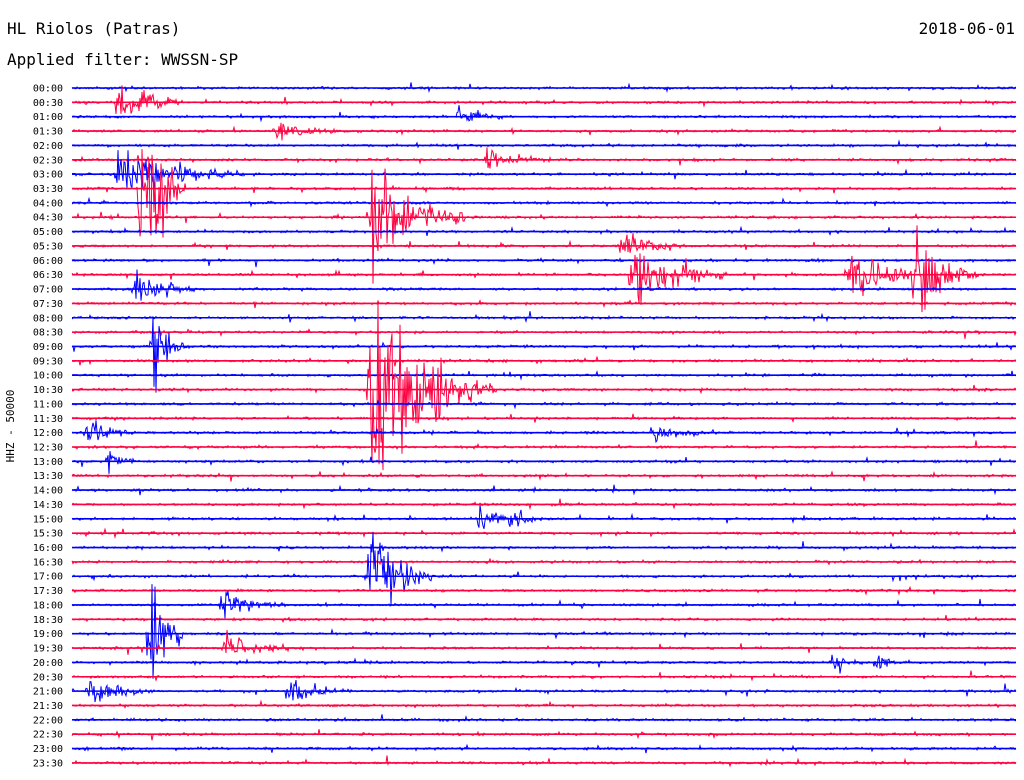 The width and height of the screenshot is (1024, 780). What do you see at coordinates (48, 232) in the screenshot?
I see `row-label: 05:00` at bounding box center [48, 232].